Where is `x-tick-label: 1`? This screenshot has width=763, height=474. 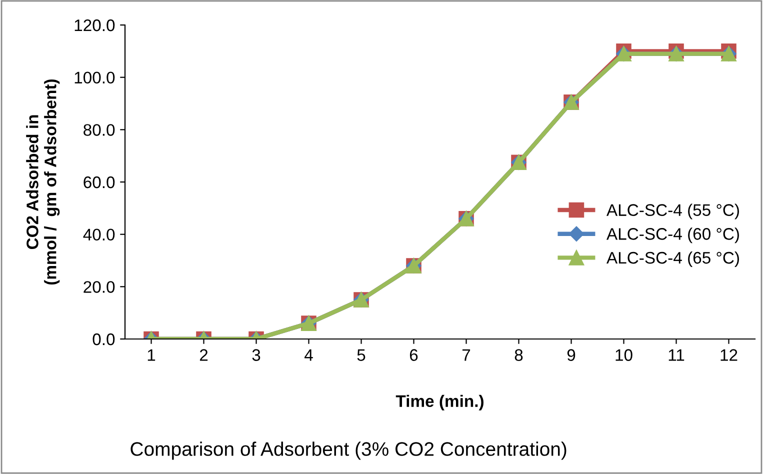 x-tick-label: 1 is located at coordinates (152, 355).